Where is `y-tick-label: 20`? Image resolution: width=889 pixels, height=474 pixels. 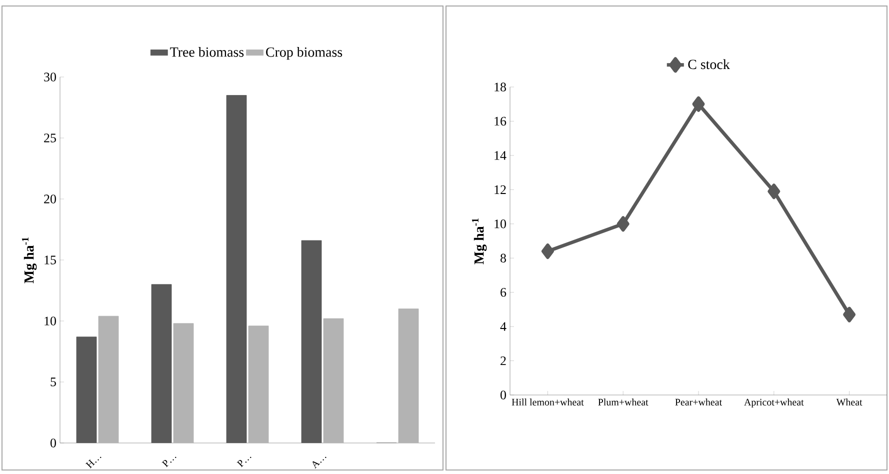
y-tick-label: 20 is located at coordinates (50, 199).